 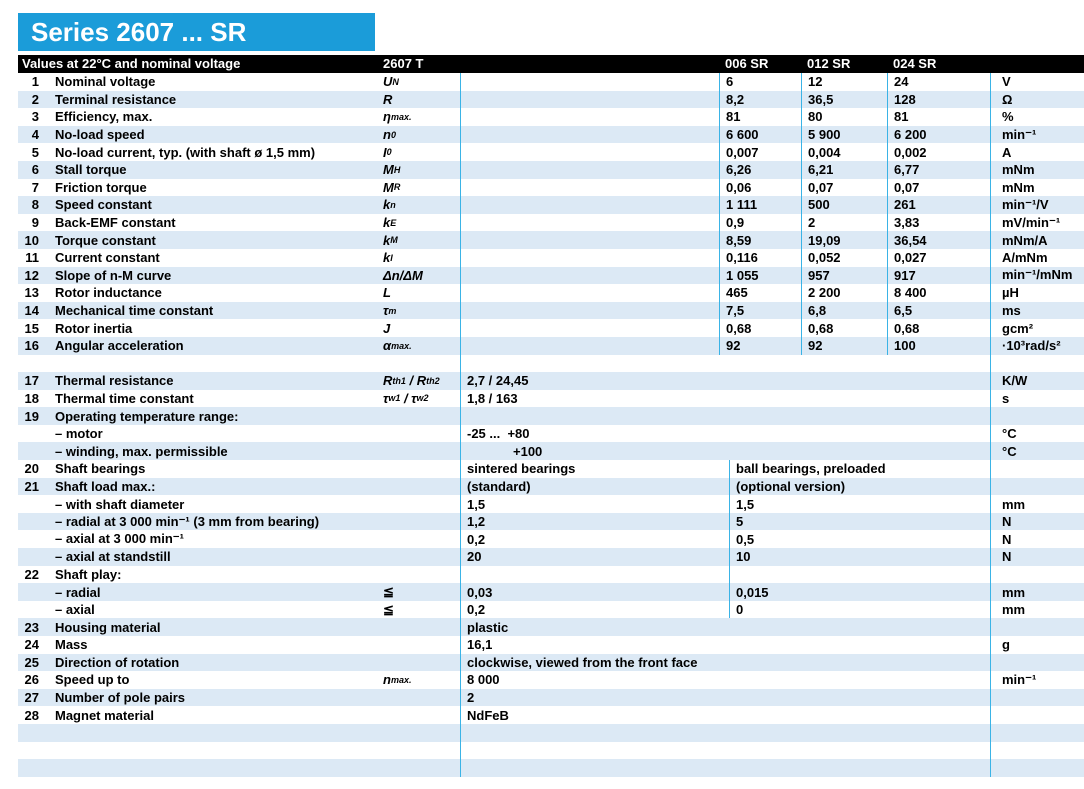 I want to click on value-area: 0,03 0,015, so click(x=725, y=592).